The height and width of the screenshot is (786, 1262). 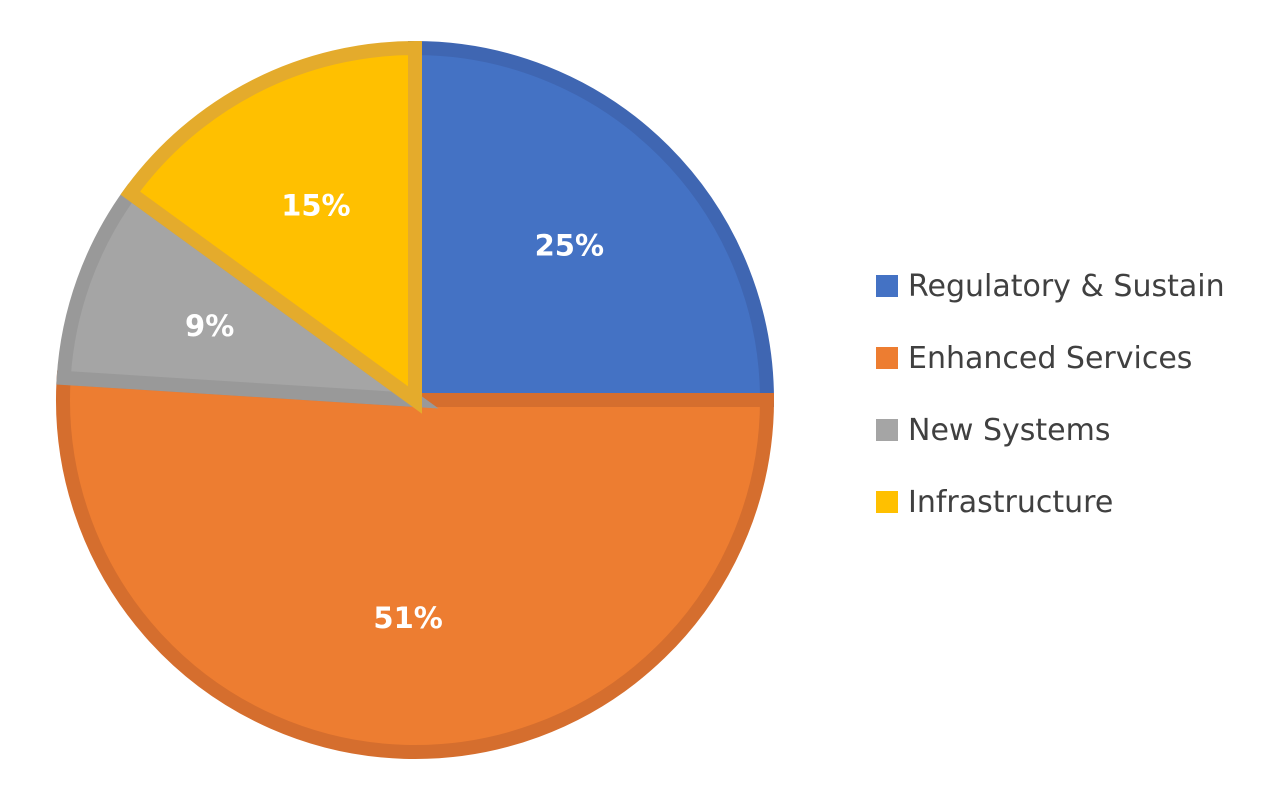 What do you see at coordinates (209, 326) in the screenshot?
I see `data-label-new-systems: 9%` at bounding box center [209, 326].